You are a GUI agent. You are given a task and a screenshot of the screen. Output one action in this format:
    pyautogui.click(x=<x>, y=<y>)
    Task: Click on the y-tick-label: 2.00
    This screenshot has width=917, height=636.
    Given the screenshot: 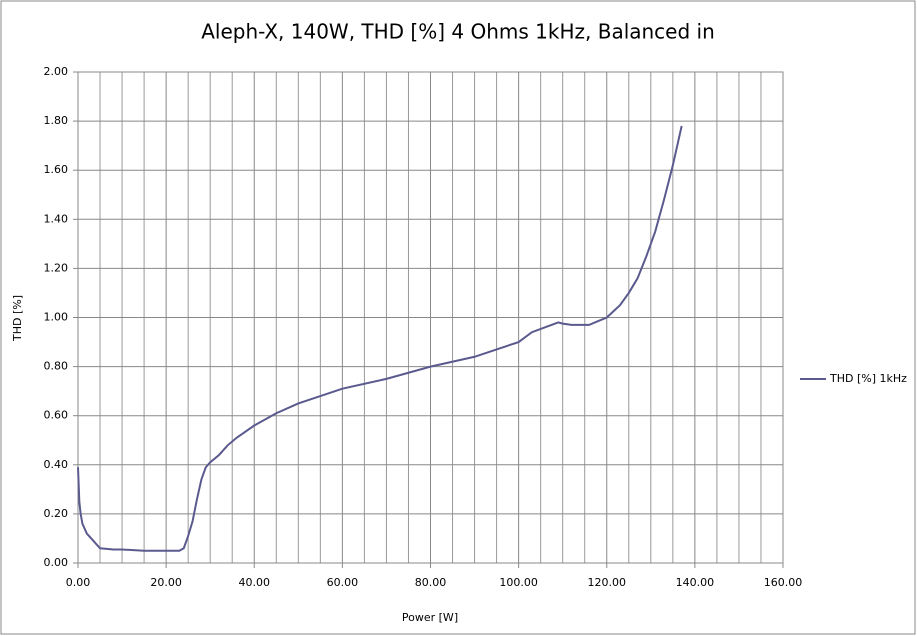 What is the action you would take?
    pyautogui.click(x=56, y=71)
    